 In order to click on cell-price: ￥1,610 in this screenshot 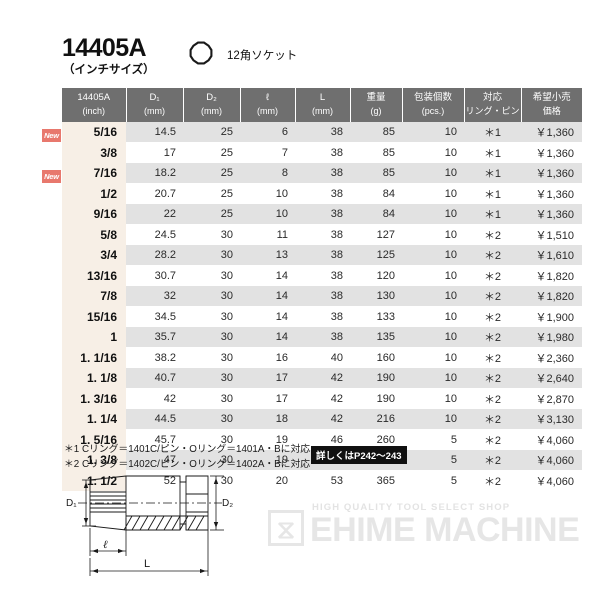, I will do `click(551, 255)`.